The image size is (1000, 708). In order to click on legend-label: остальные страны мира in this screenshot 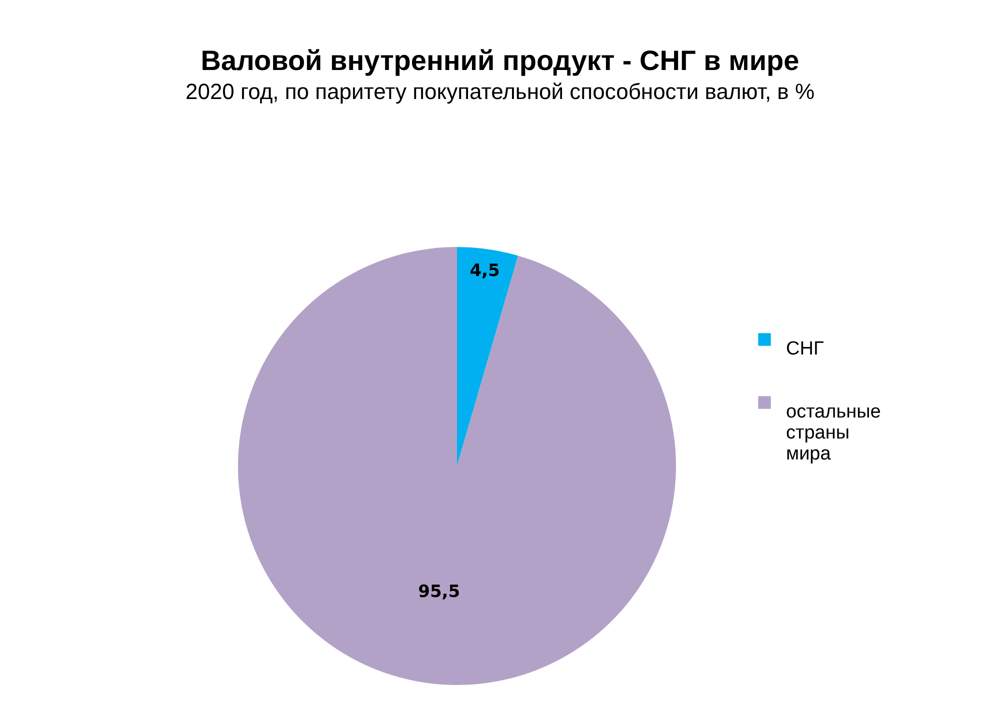, I will do `click(833, 433)`.